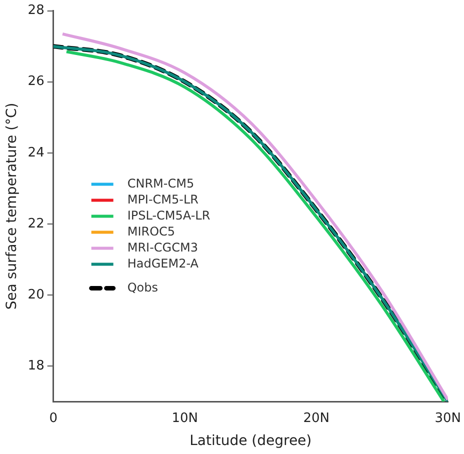  What do you see at coordinates (36, 366) in the screenshot?
I see `y-tick-label: 18` at bounding box center [36, 366].